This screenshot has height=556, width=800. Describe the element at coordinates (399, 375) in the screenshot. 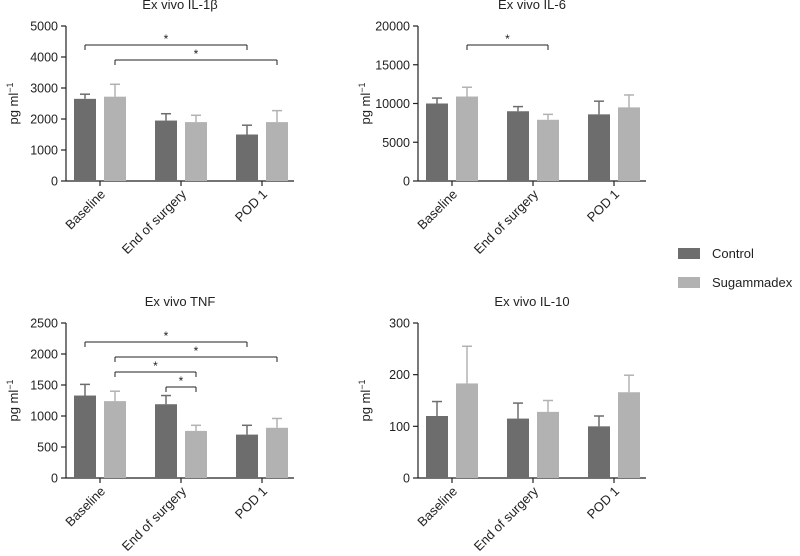

I see `y-tick-label: 200` at that location.